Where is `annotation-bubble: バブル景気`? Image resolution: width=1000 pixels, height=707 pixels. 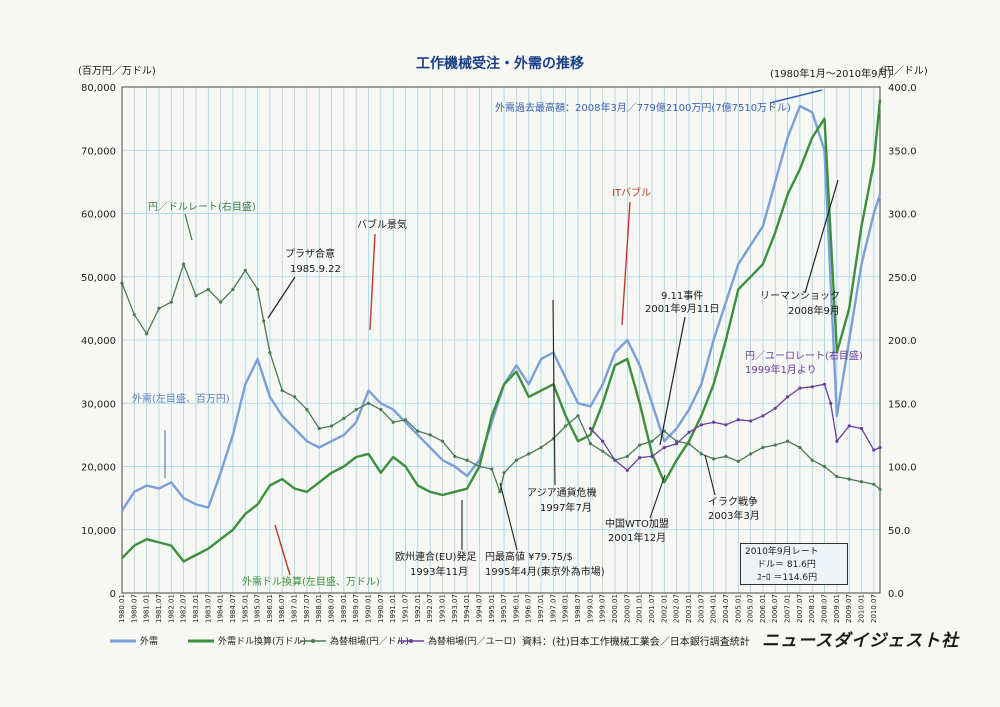
annotation-bubble: バブル景気 is located at coordinates (382, 224).